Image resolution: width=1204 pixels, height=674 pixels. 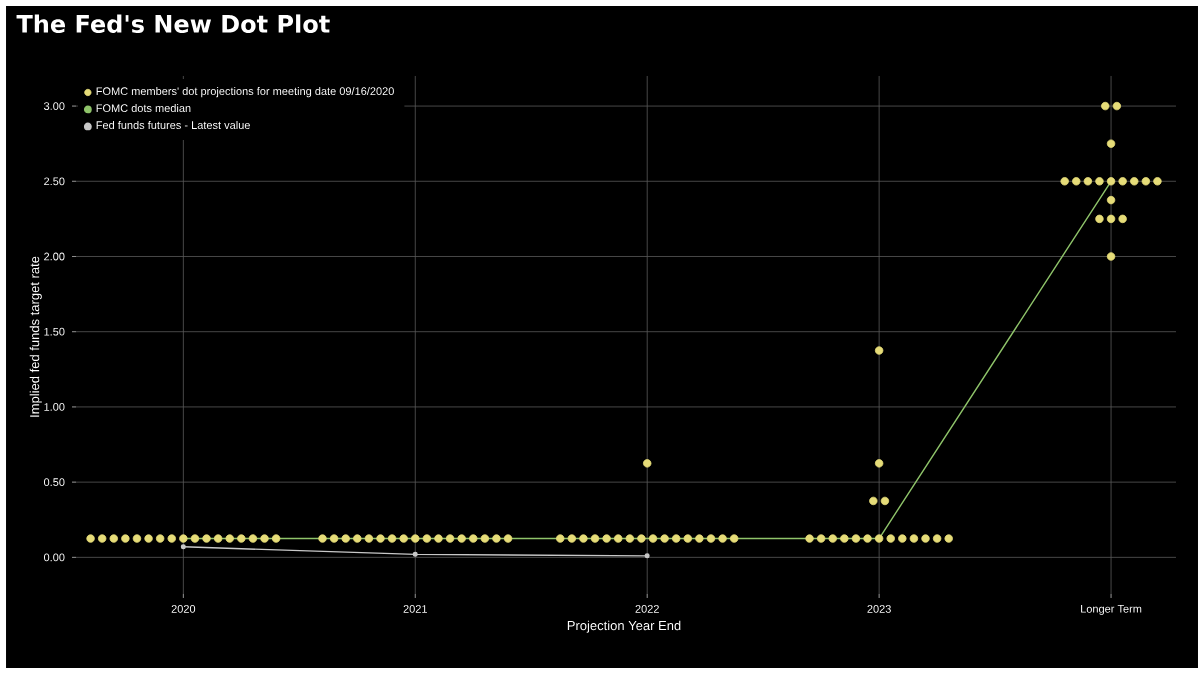 I want to click on chart-title: The Fed's New Dot Plot, so click(x=173, y=23).